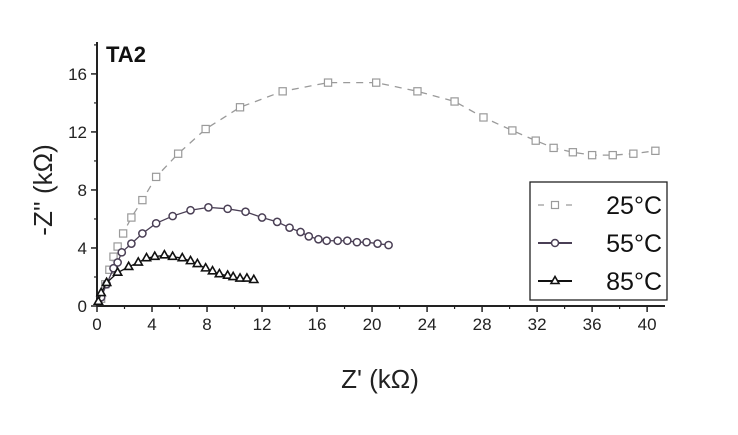 The height and width of the screenshot is (435, 738). Describe the element at coordinates (600, 206) in the screenshot. I see `legend-item: 25°C` at that location.